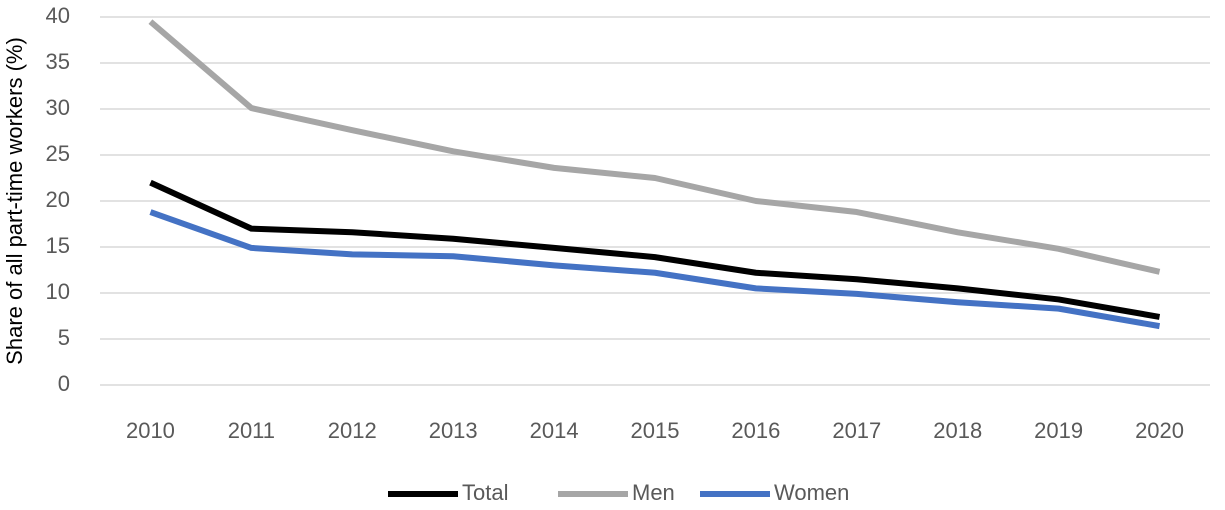 The image size is (1225, 510). I want to click on x-tick-label: 2017, so click(856, 430).